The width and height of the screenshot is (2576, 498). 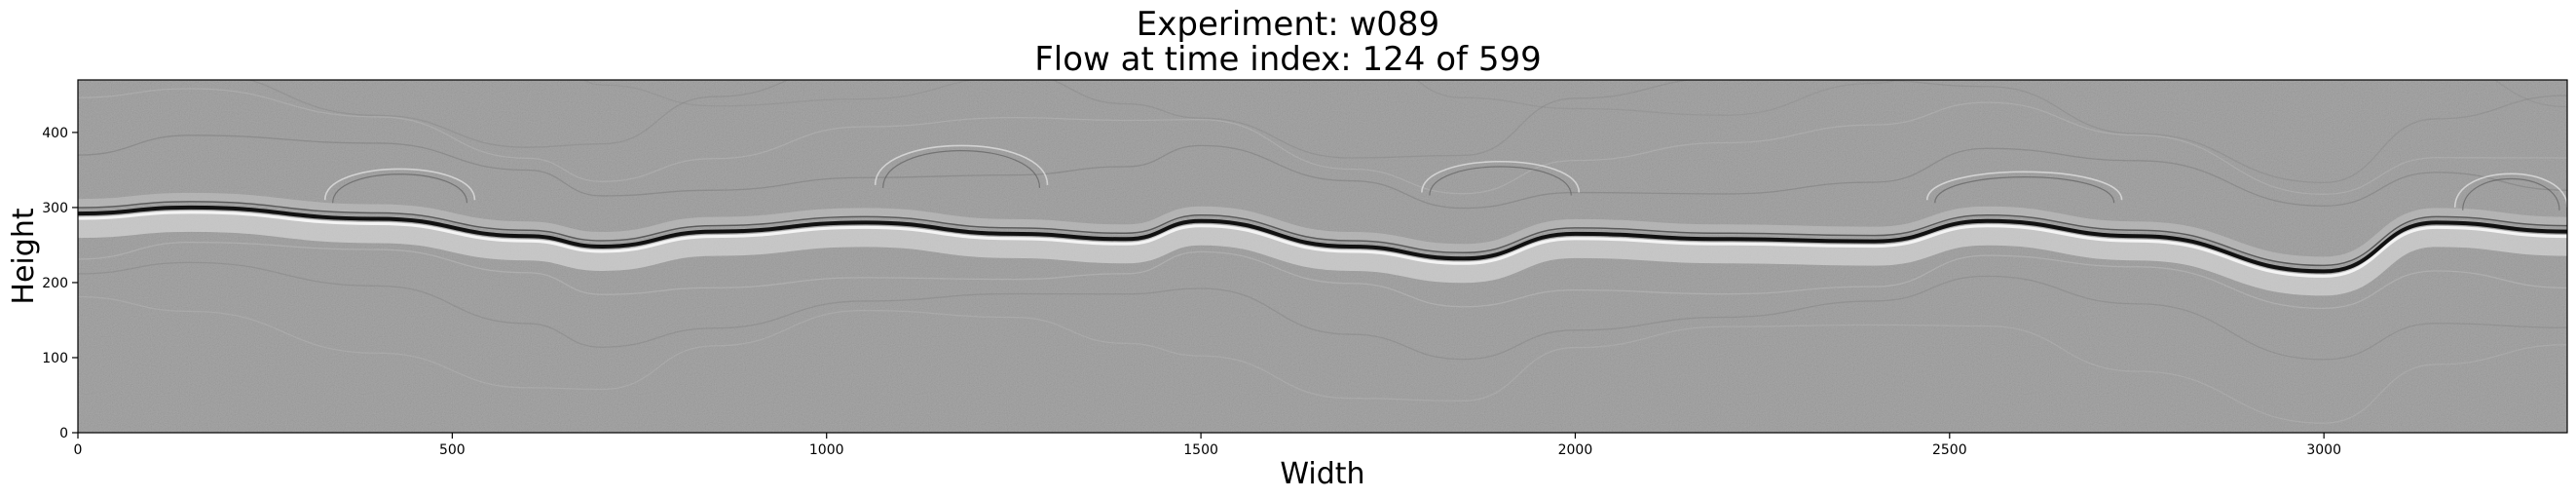 What do you see at coordinates (1322, 234) in the screenshot?
I see `interface-shadow-line` at bounding box center [1322, 234].